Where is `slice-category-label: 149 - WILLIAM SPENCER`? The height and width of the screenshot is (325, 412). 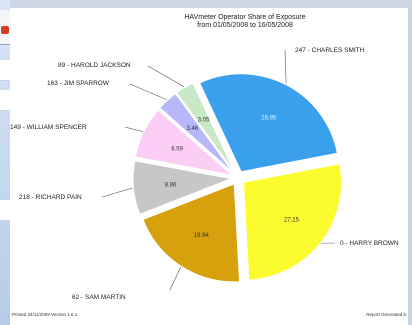
slice-category-label: 149 - WILLIAM SPENCER is located at coordinates (48, 127).